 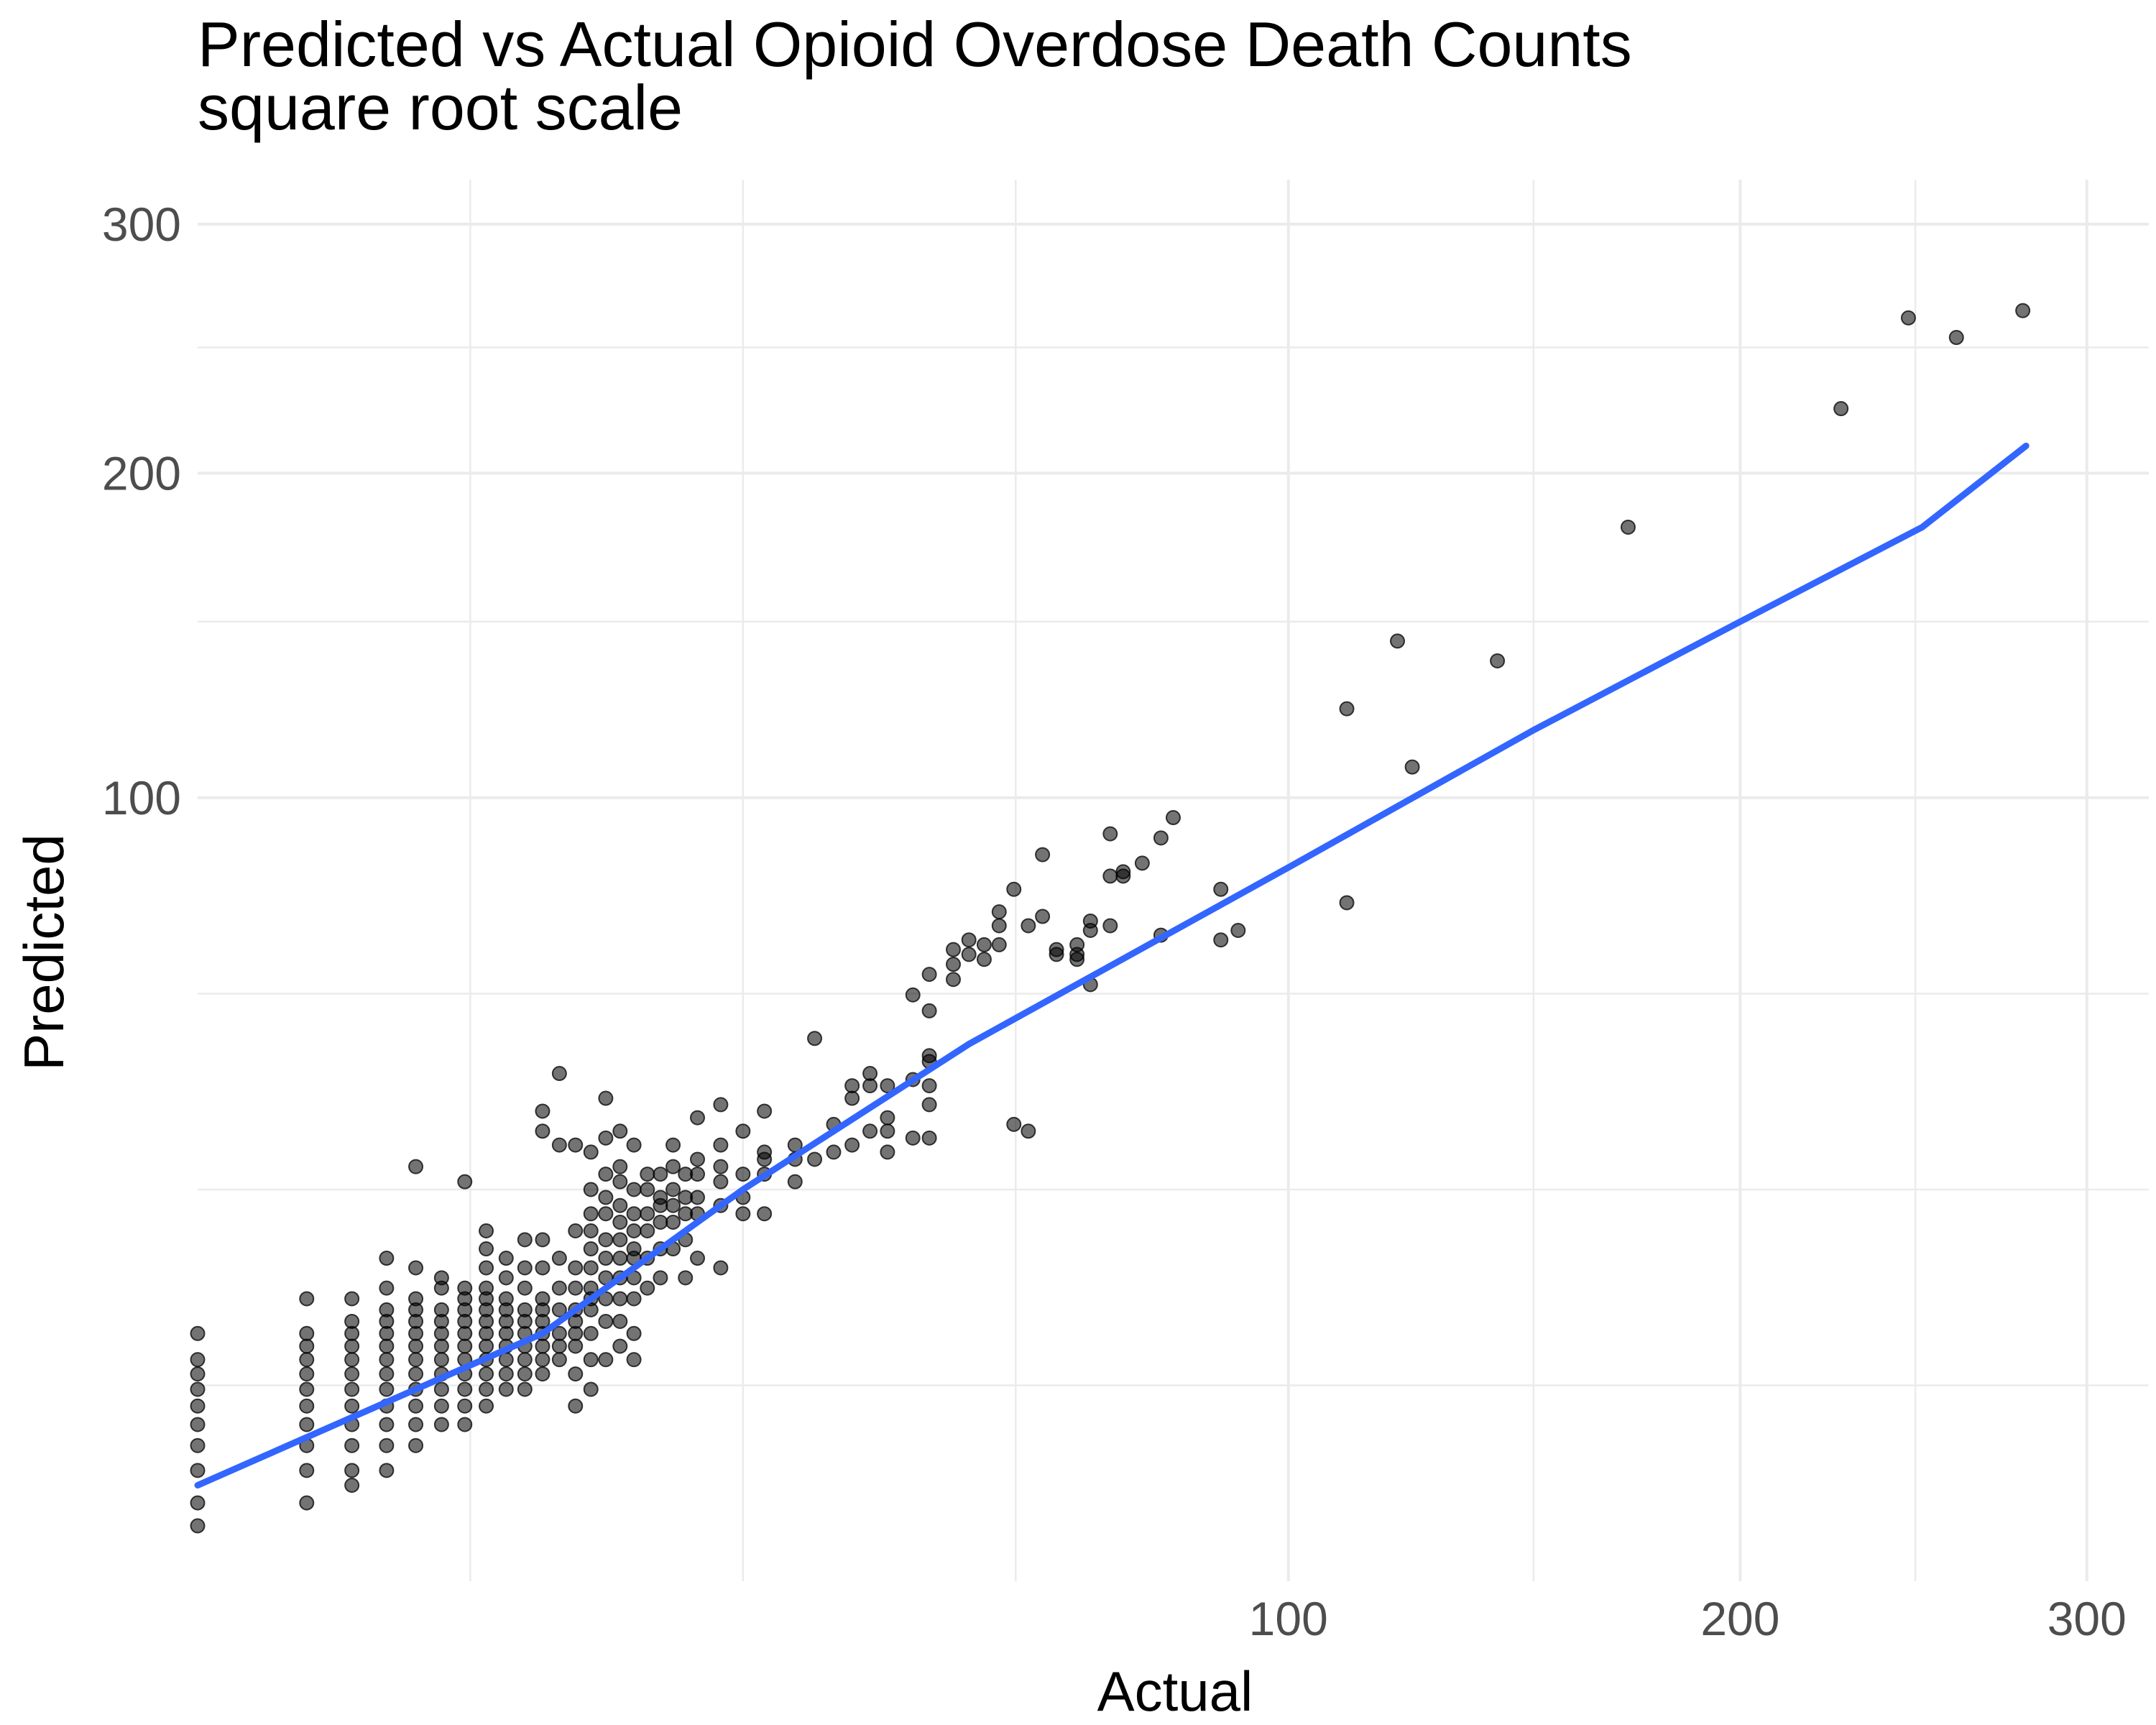 I want to click on y-tick-label: 200, so click(x=141, y=473).